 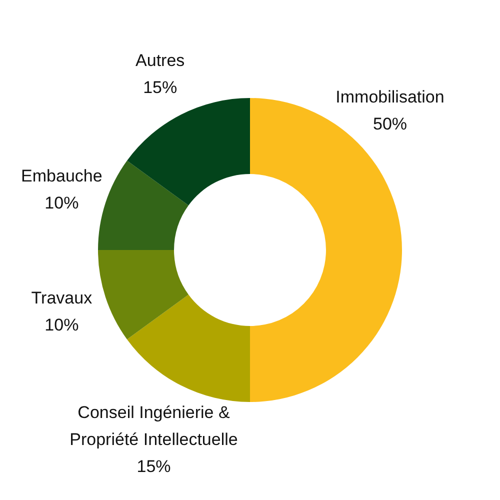 What do you see at coordinates (390, 123) in the screenshot?
I see `data-label: 50%` at bounding box center [390, 123].